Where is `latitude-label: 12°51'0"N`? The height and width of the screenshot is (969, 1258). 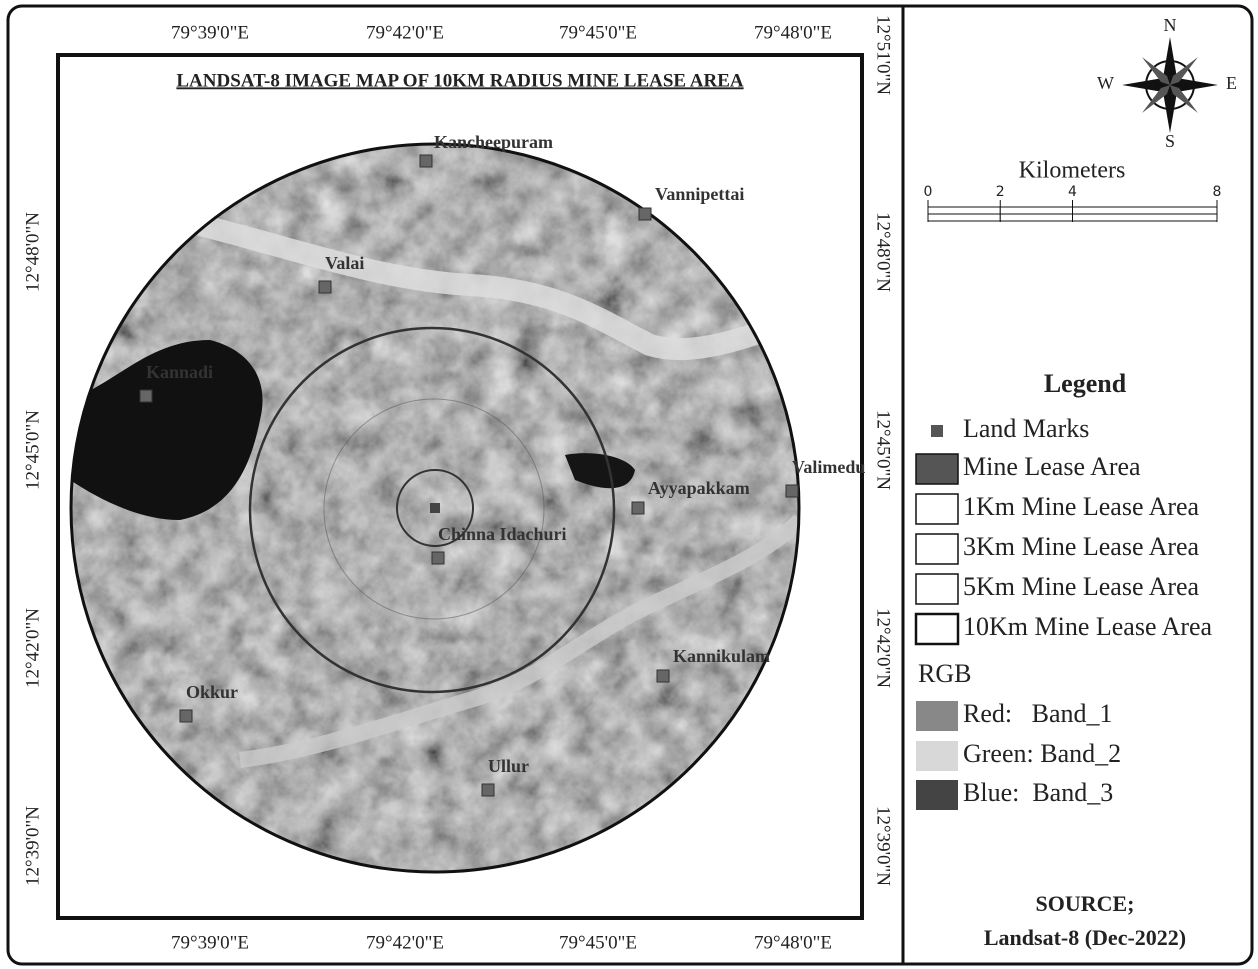 latitude-label: 12°51'0"N is located at coordinates (883, 55).